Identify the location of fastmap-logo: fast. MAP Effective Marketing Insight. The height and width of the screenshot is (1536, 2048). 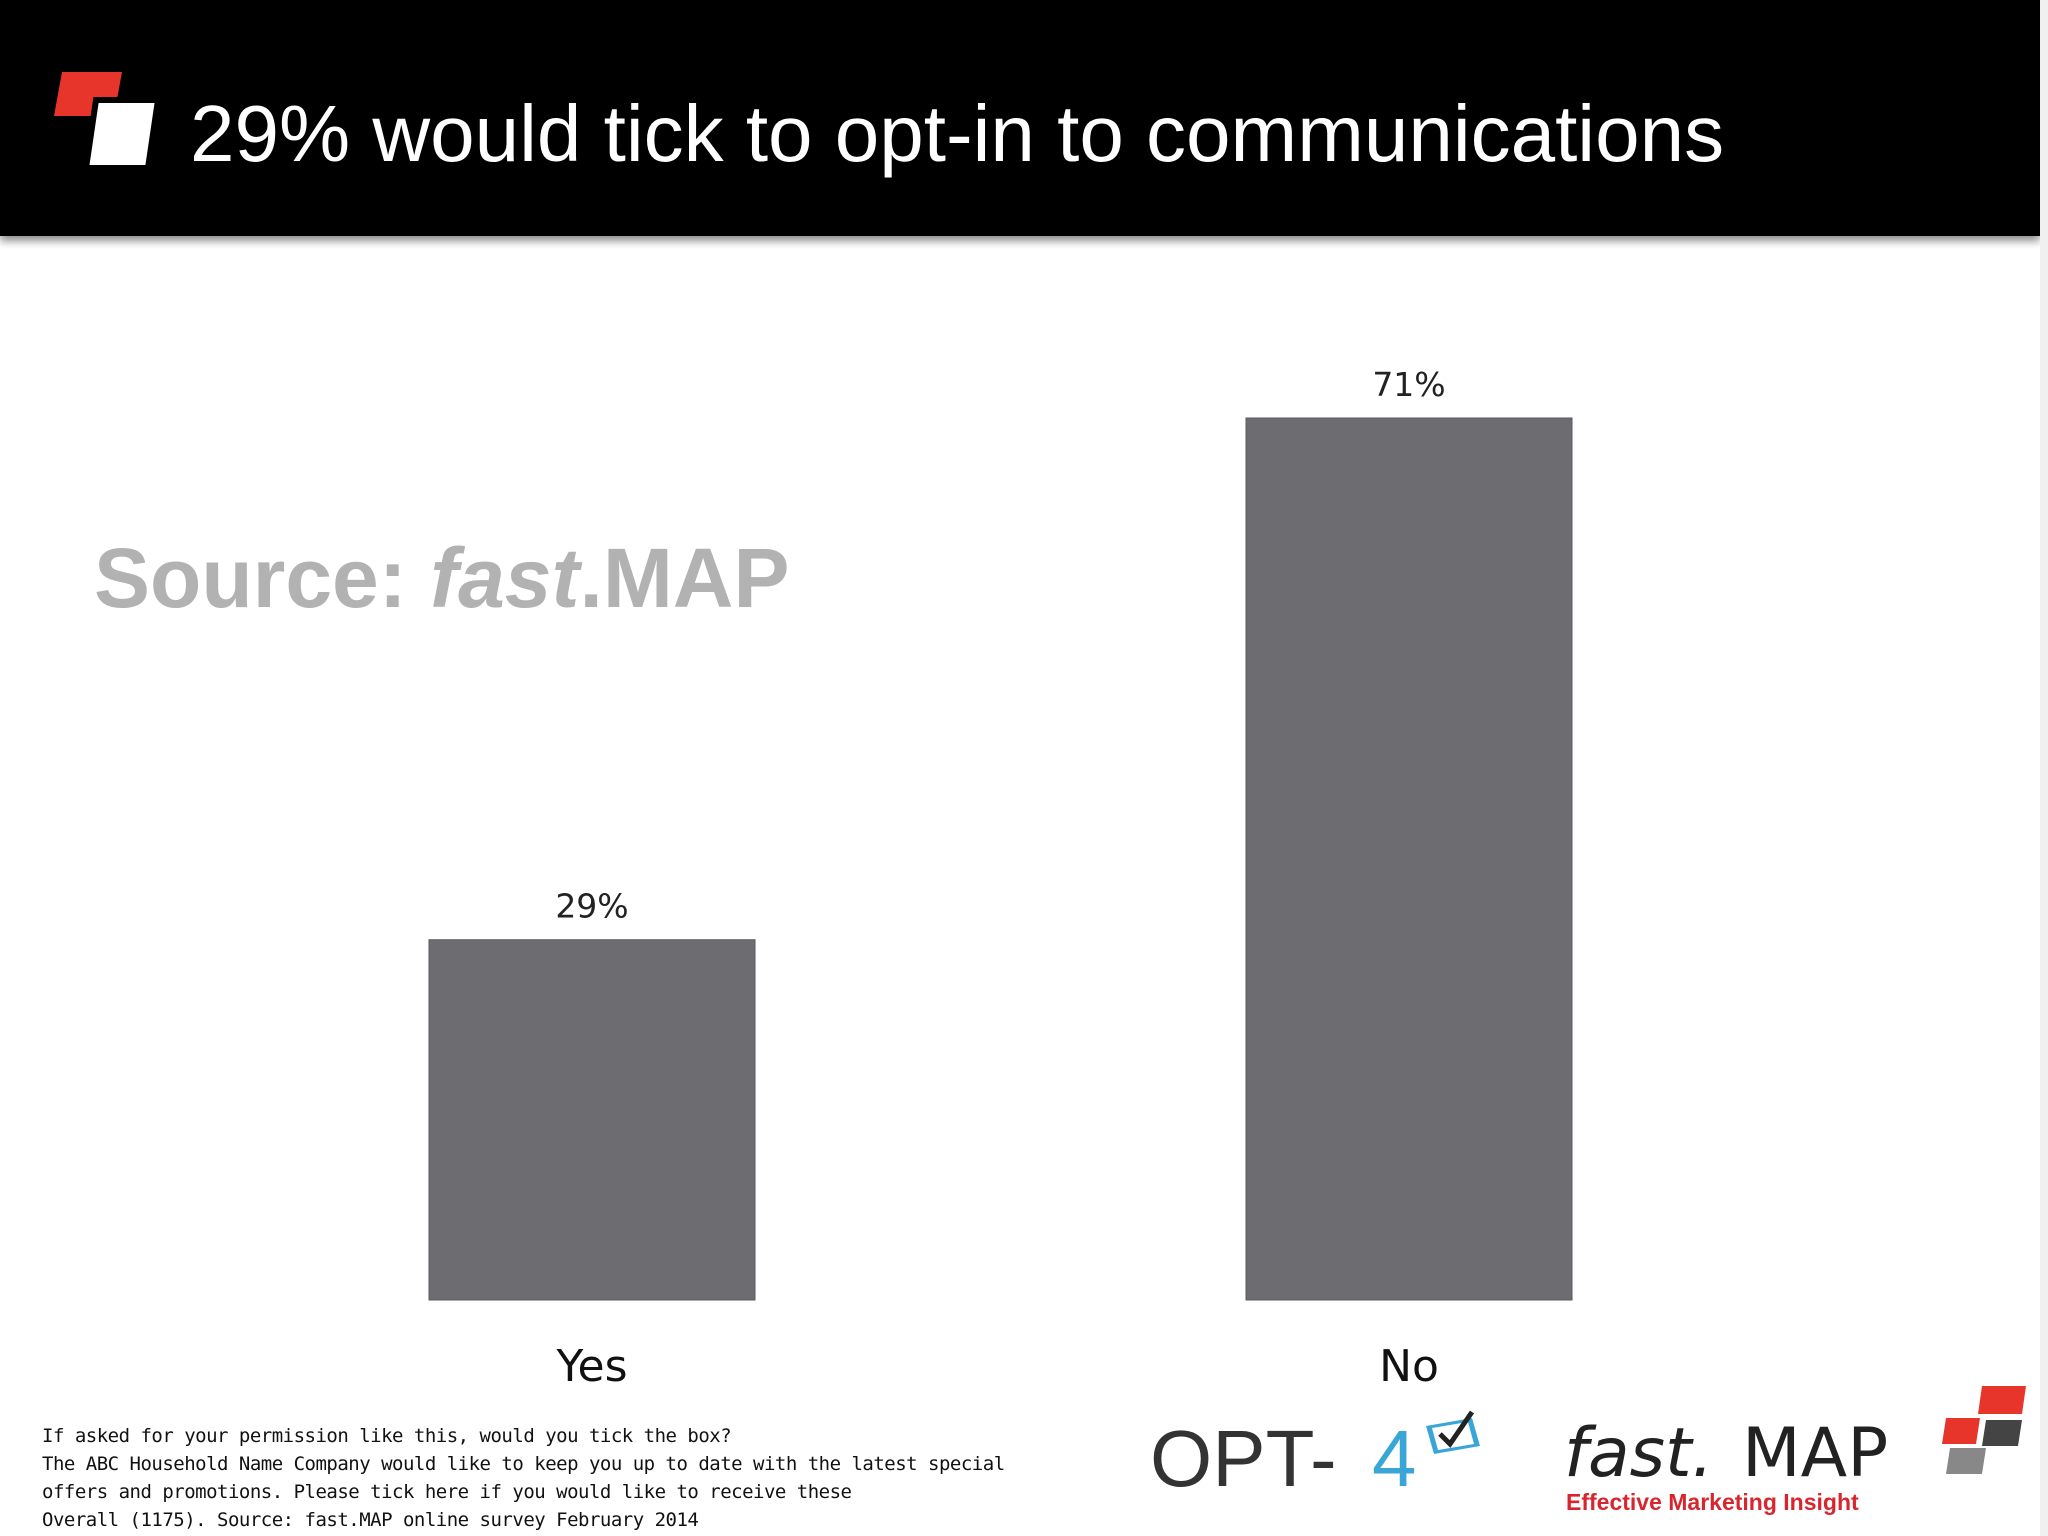
(1795, 1450).